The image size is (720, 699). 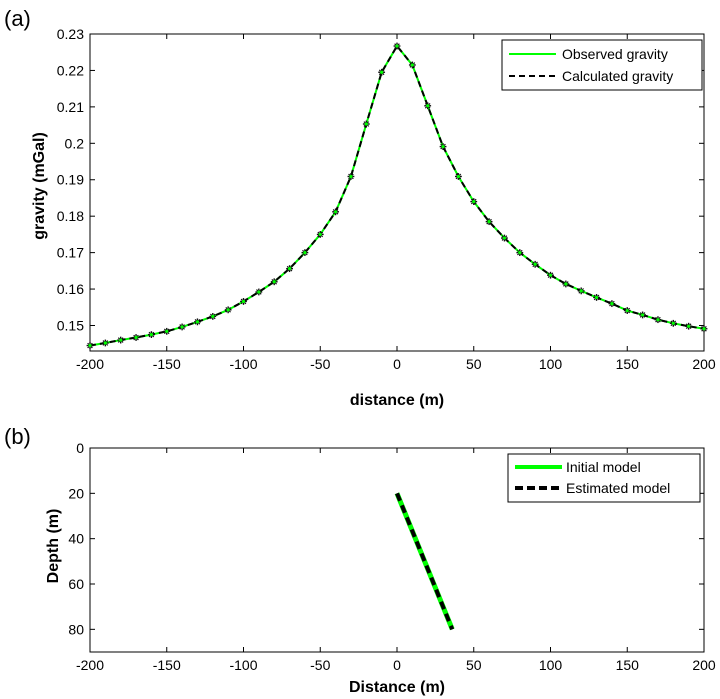 I want to click on panel-a-x-tick-label: 50, so click(x=474, y=364).